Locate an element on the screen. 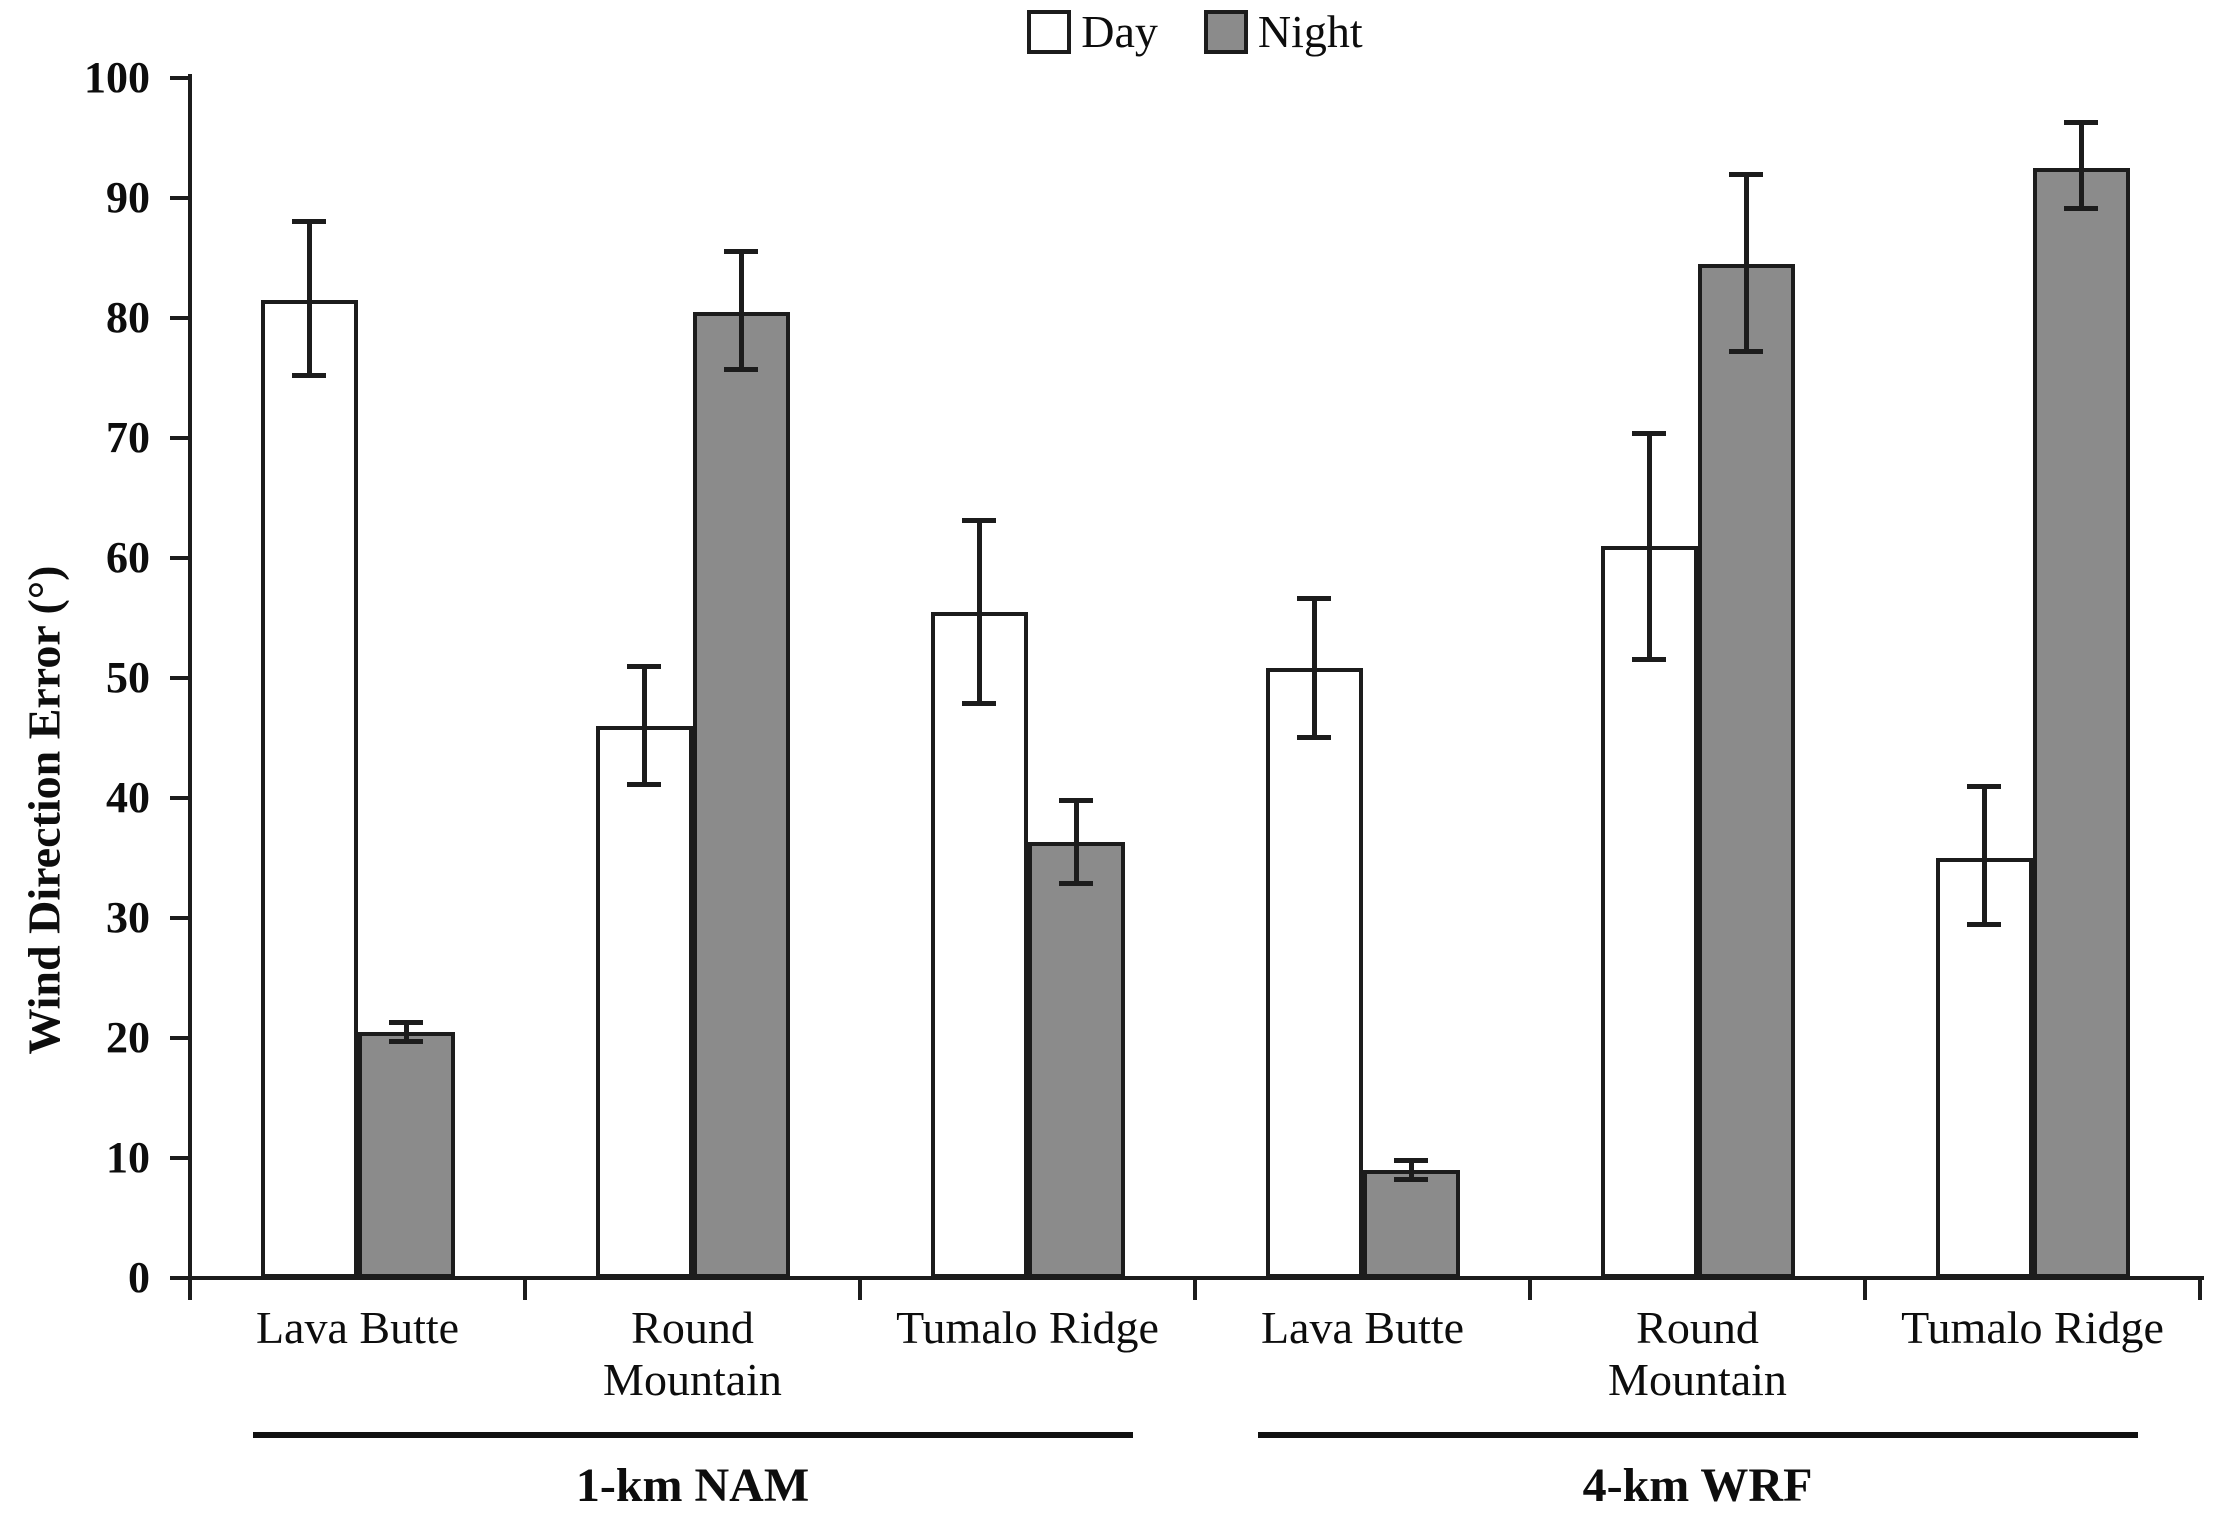 The width and height of the screenshot is (2229, 1534). chart-legend: Day Night is located at coordinates (1195, 32).